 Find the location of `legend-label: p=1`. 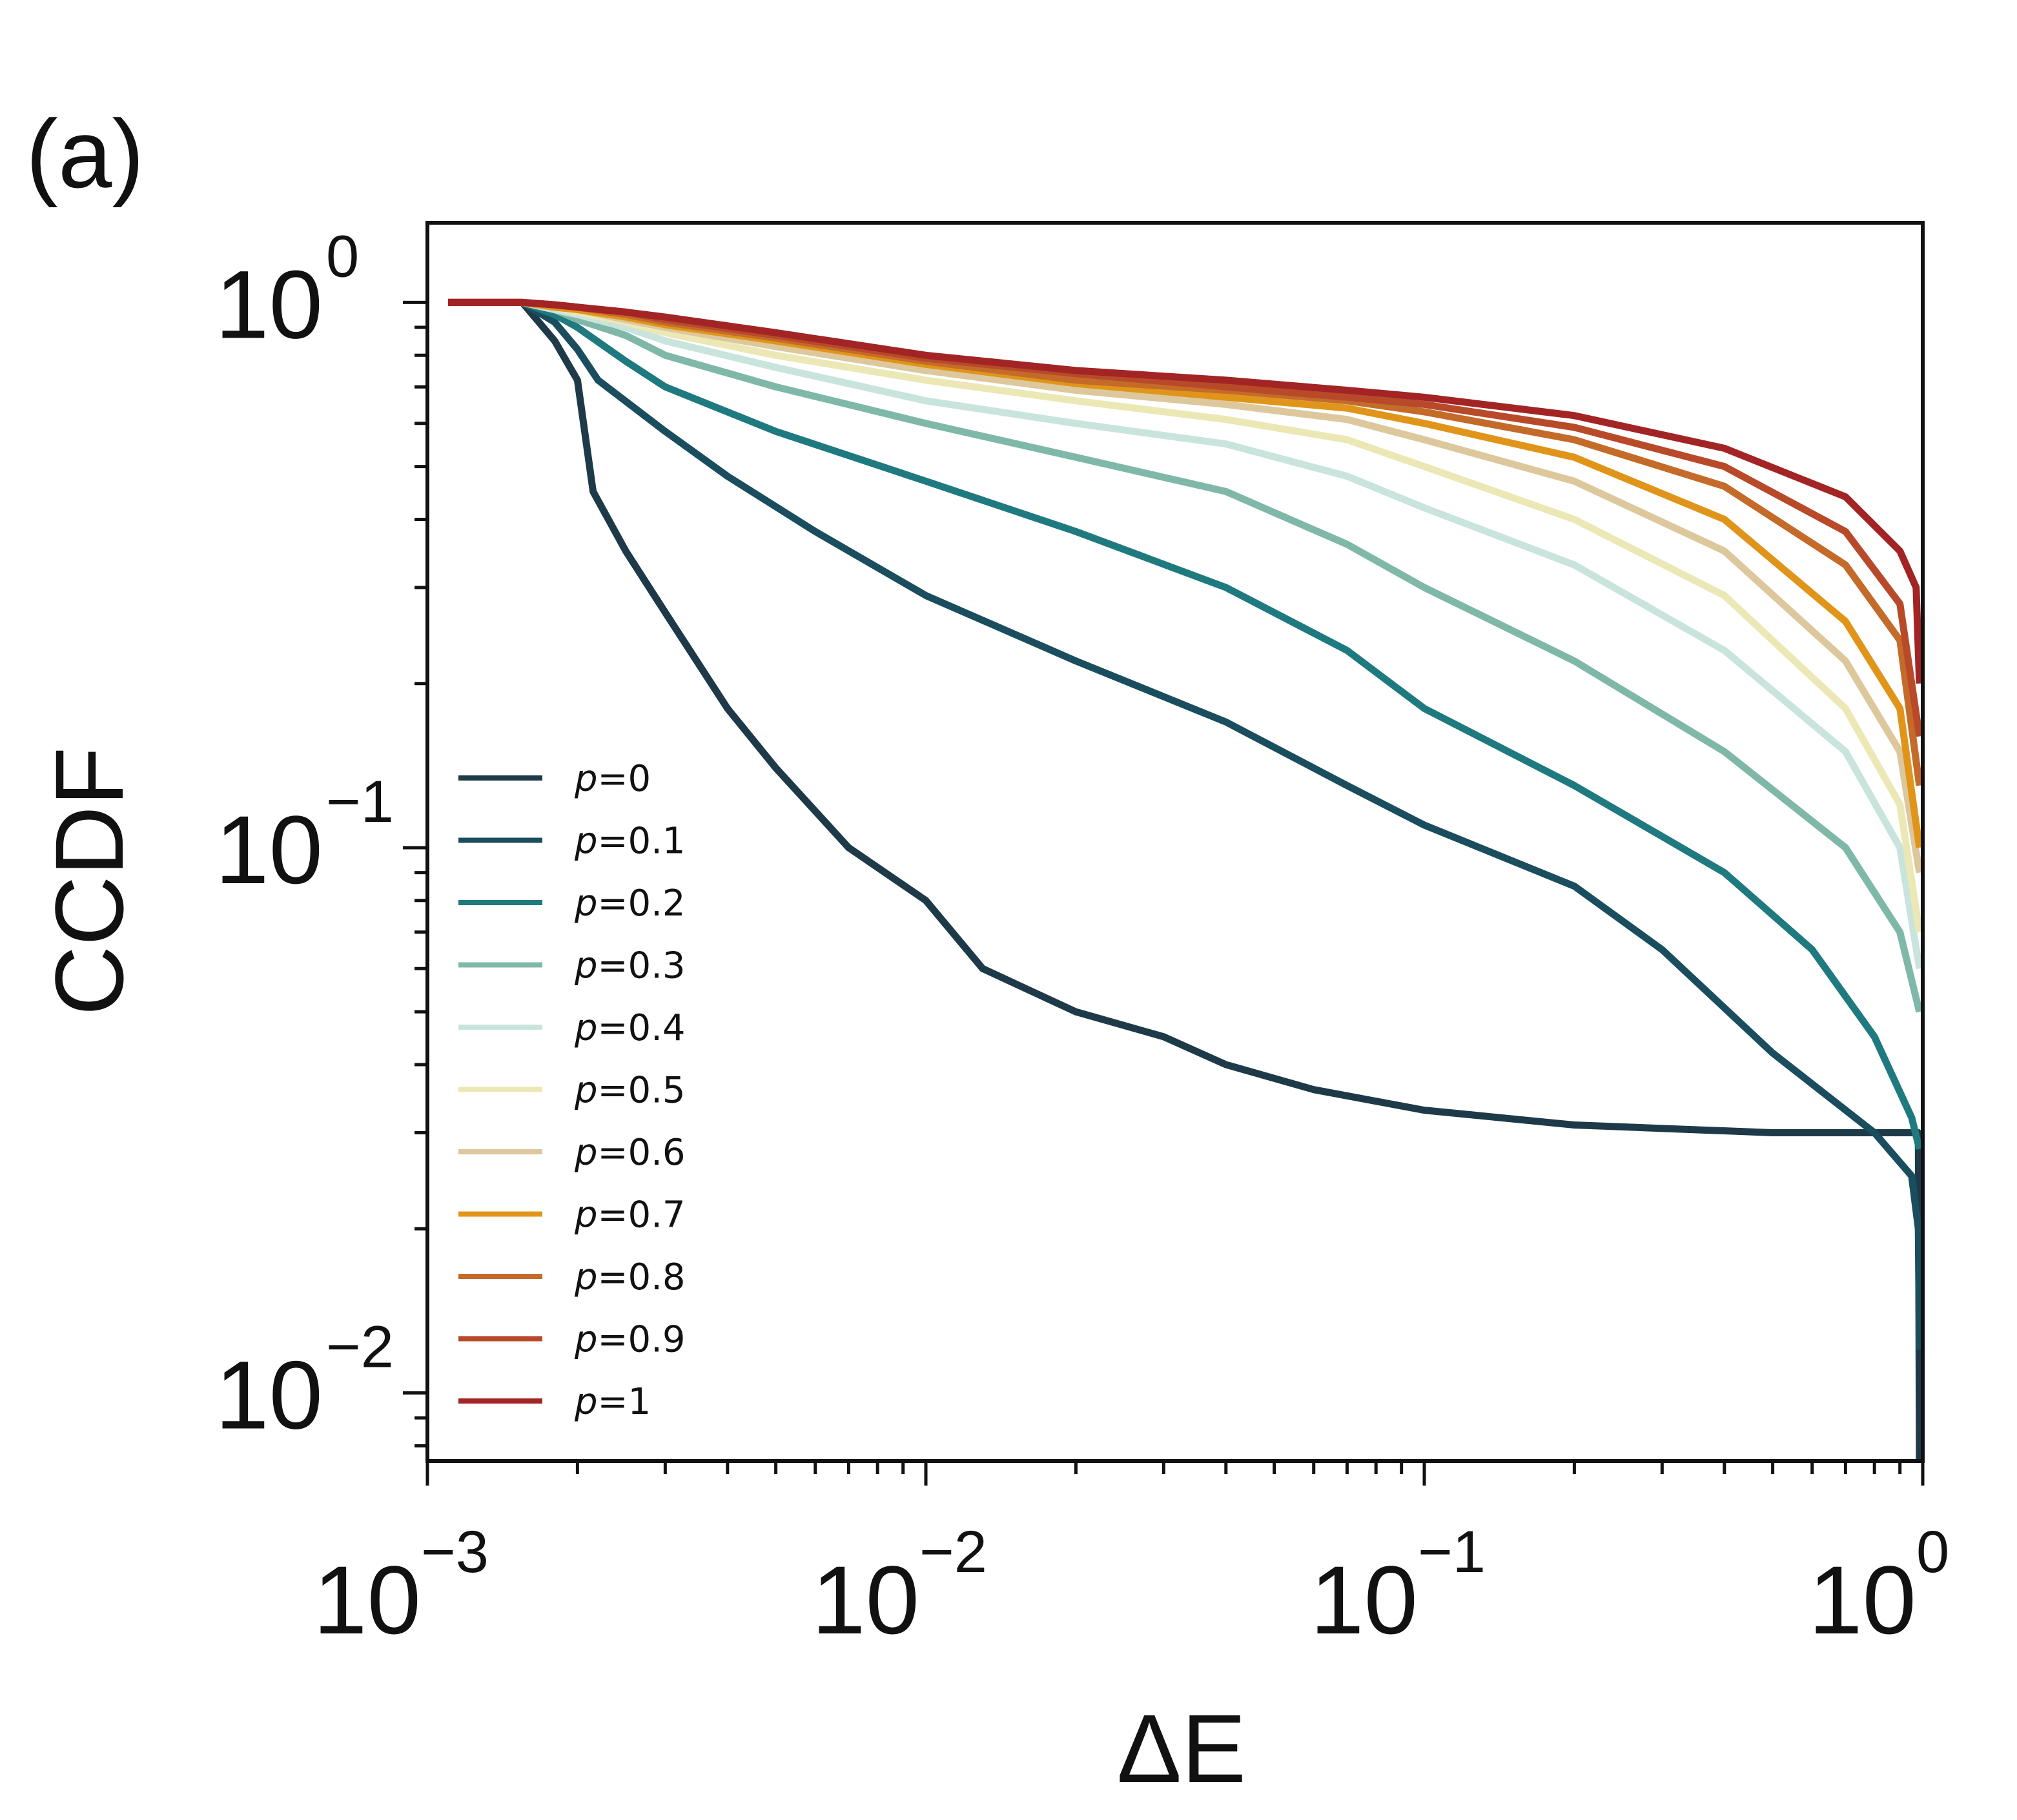

legend-label: p=1 is located at coordinates (612, 1402).